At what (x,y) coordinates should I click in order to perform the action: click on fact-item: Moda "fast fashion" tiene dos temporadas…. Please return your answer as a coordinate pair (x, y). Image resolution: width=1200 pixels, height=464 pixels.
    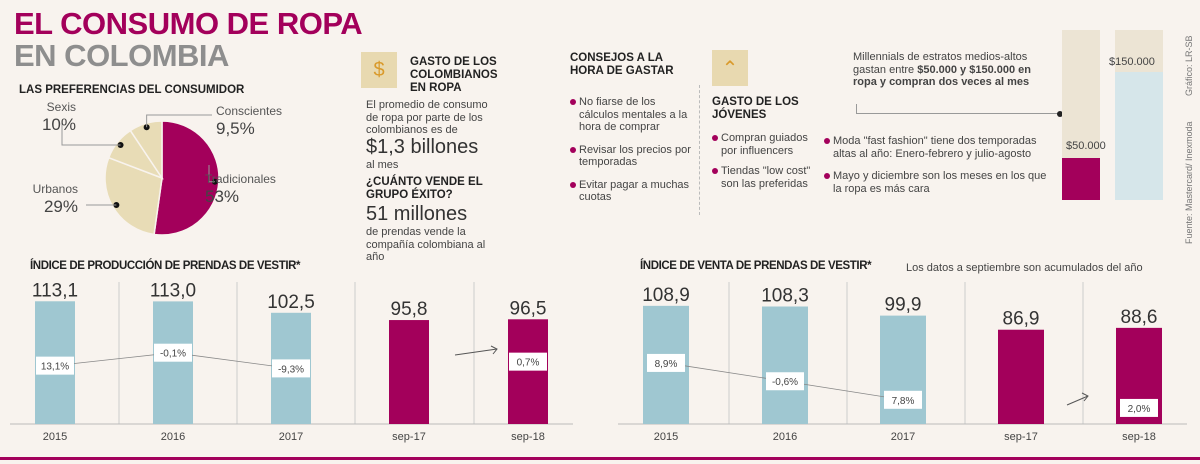
    Looking at the image, I should click on (936, 147).